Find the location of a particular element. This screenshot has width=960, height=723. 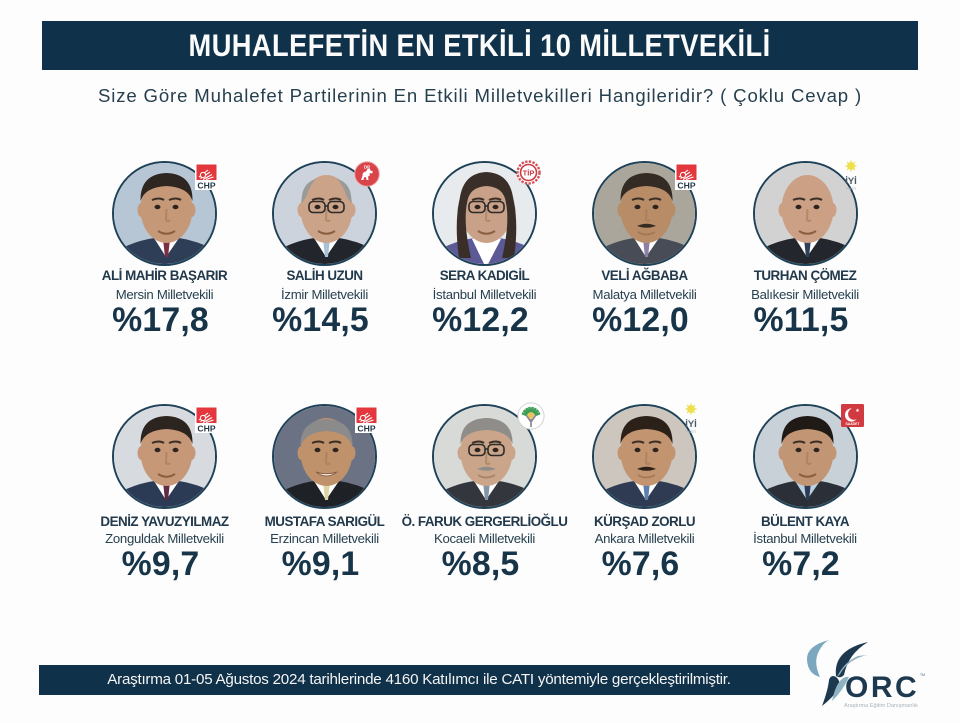

svg-text: TM is located at coordinates (922, 675).